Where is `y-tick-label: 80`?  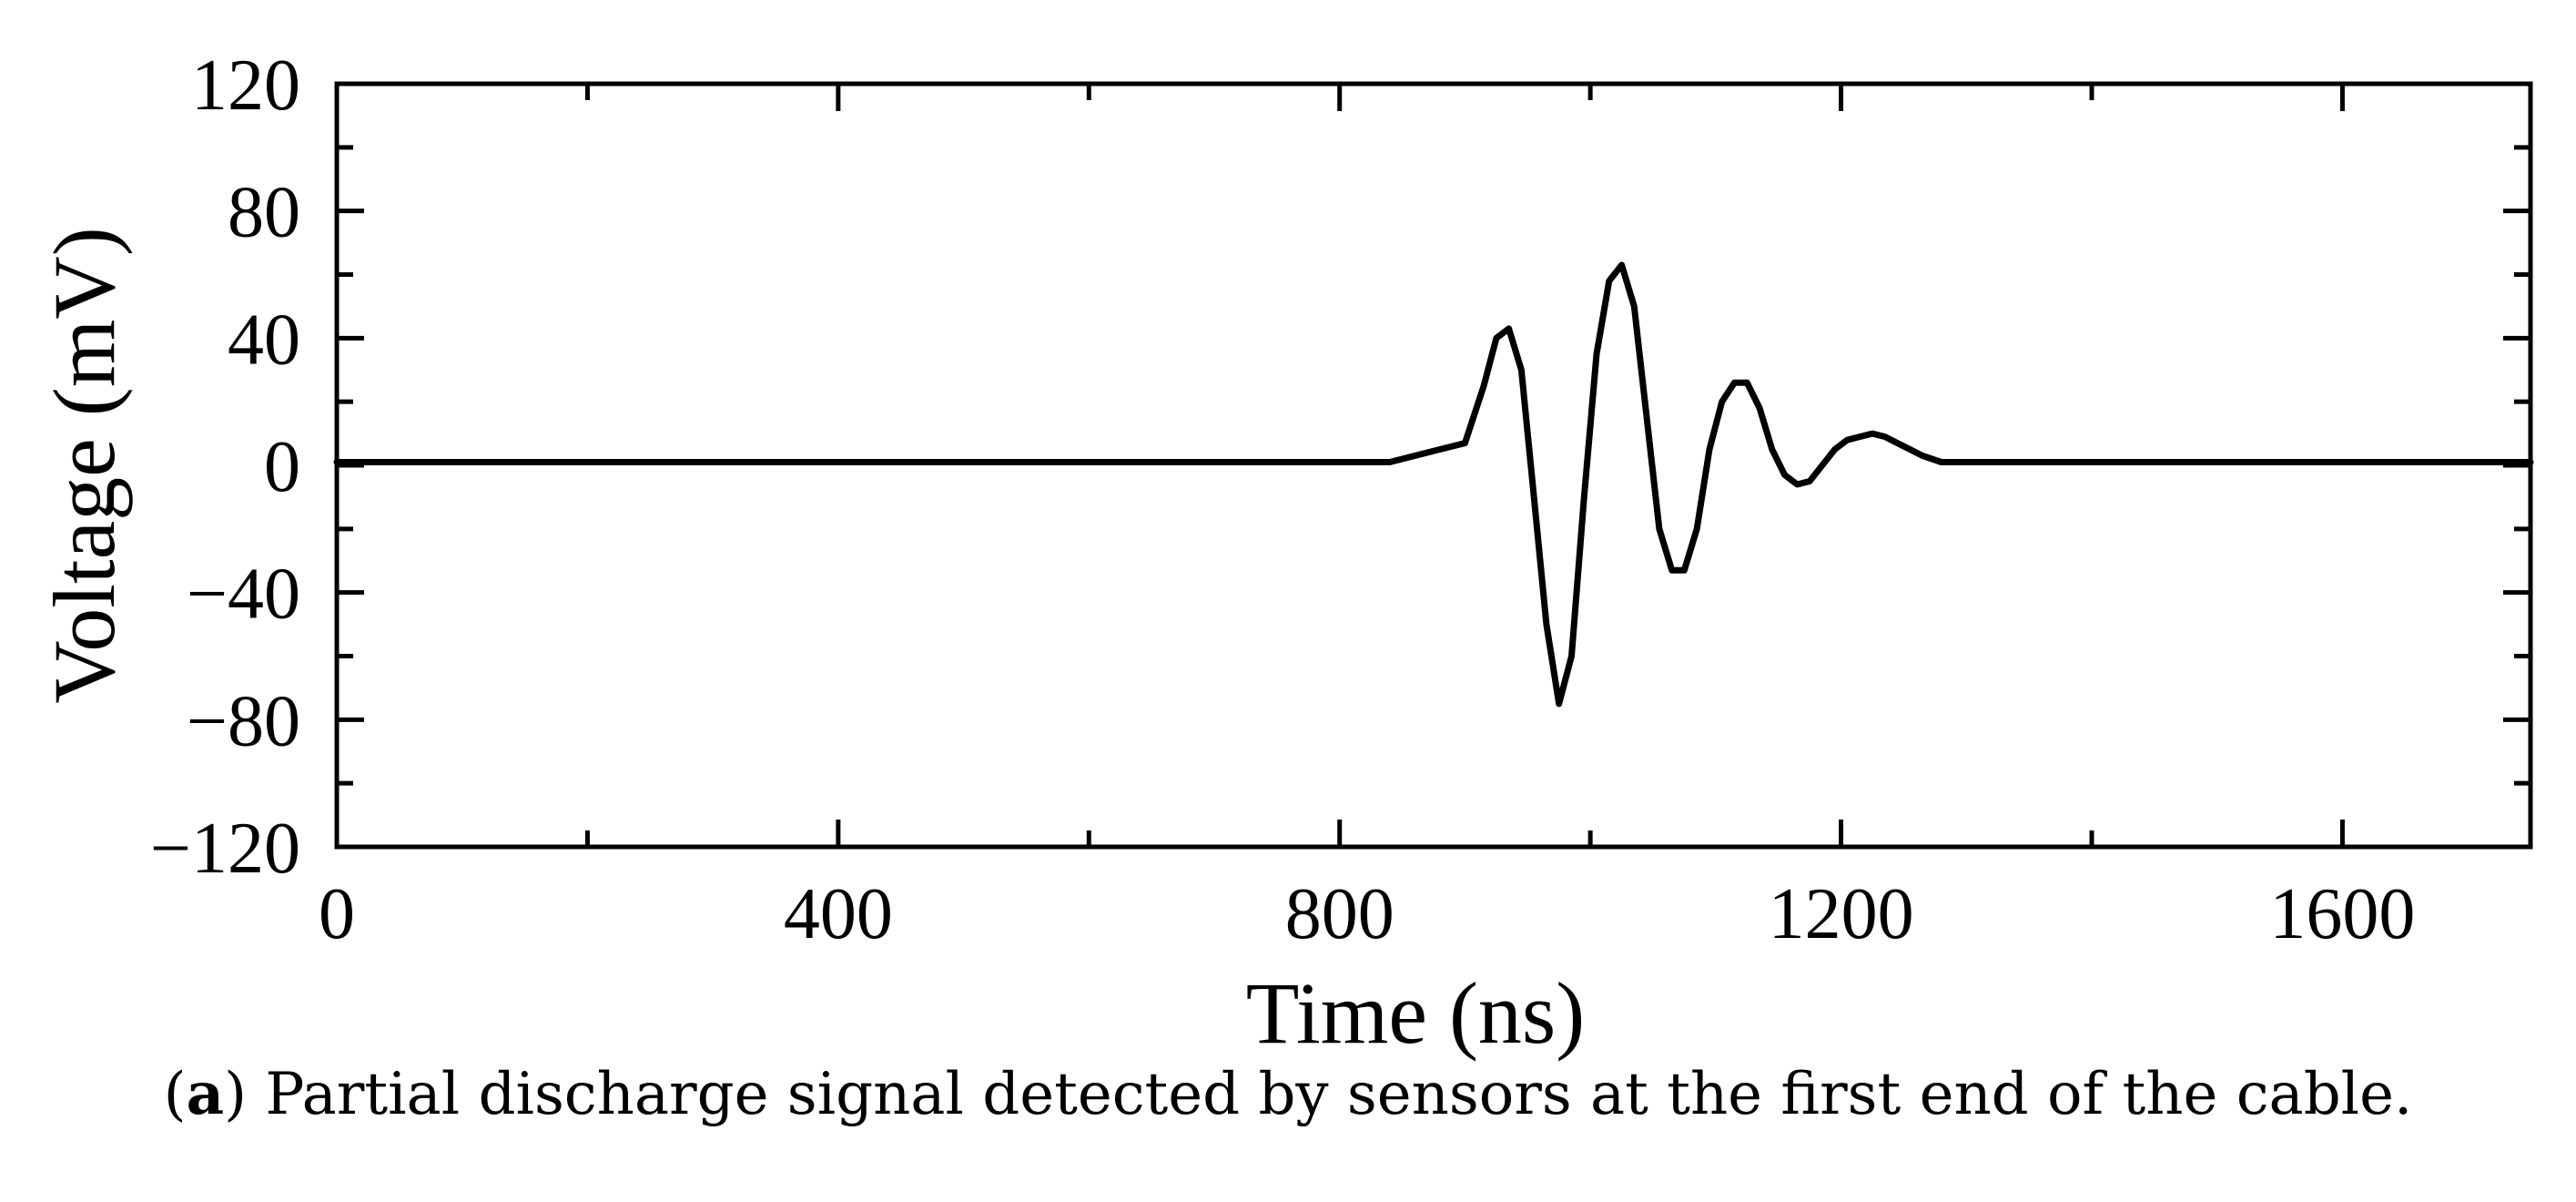
y-tick-label: 80 is located at coordinates (264, 213).